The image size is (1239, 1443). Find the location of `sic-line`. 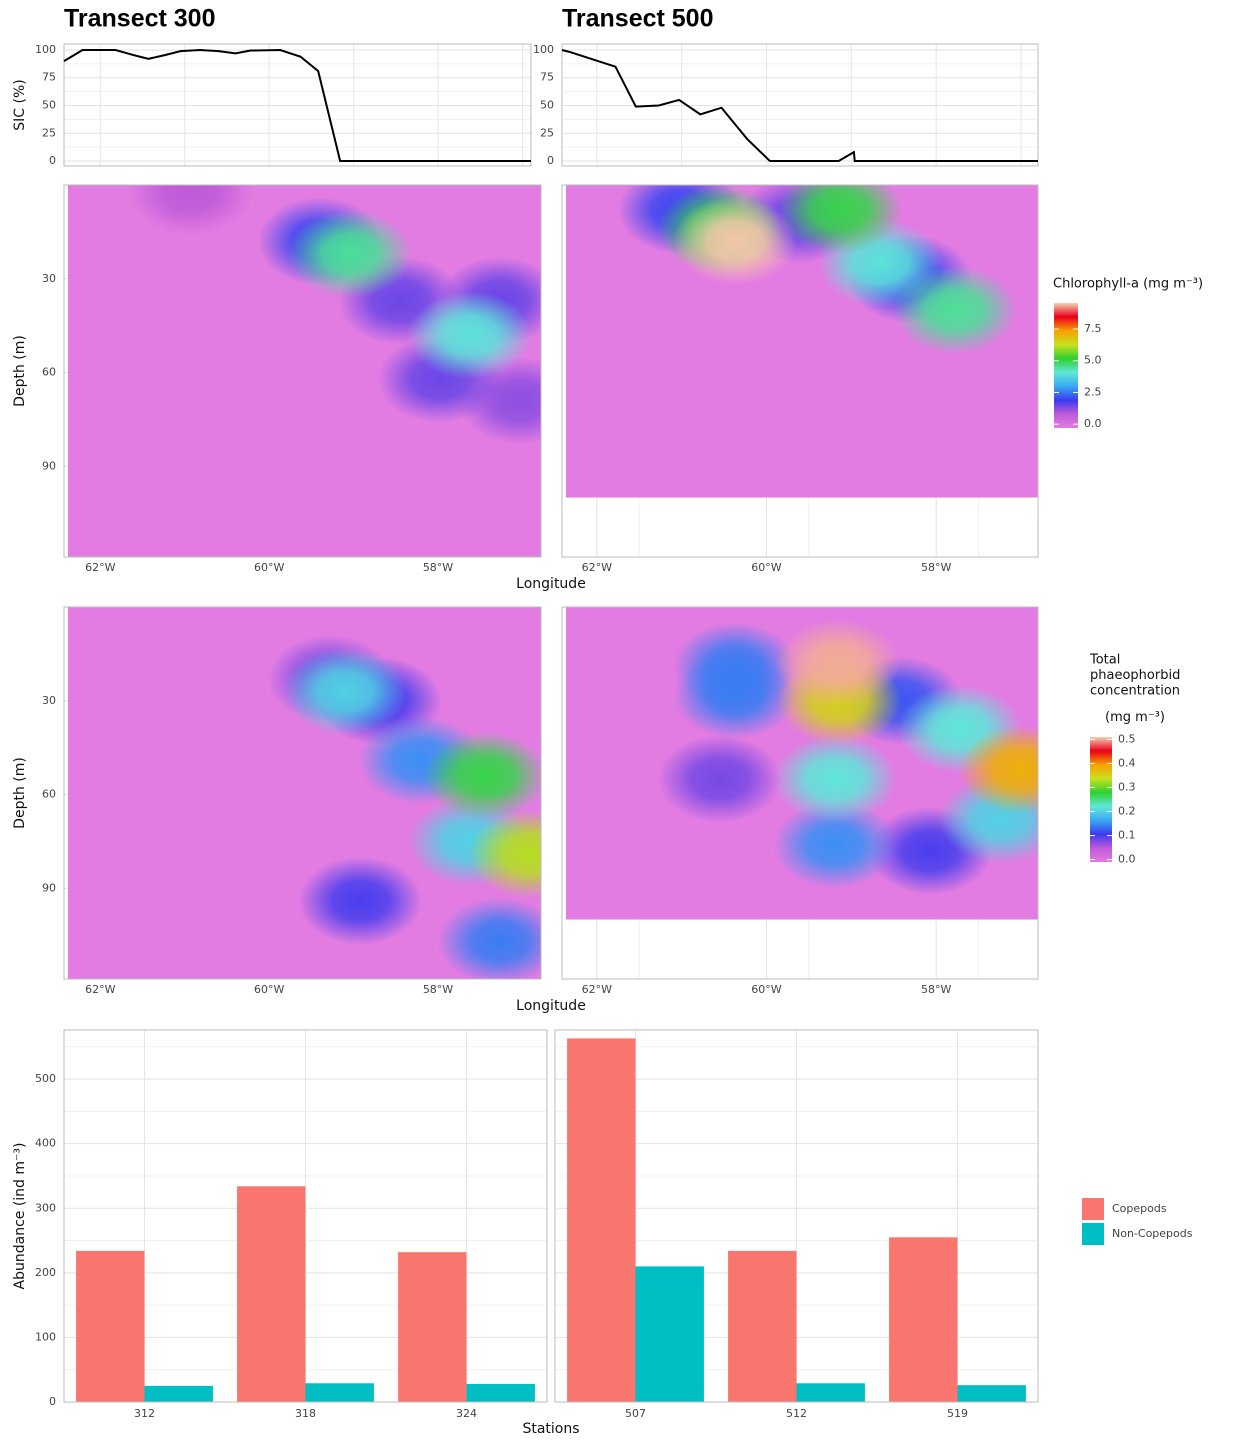

sic-line is located at coordinates (297, 105).